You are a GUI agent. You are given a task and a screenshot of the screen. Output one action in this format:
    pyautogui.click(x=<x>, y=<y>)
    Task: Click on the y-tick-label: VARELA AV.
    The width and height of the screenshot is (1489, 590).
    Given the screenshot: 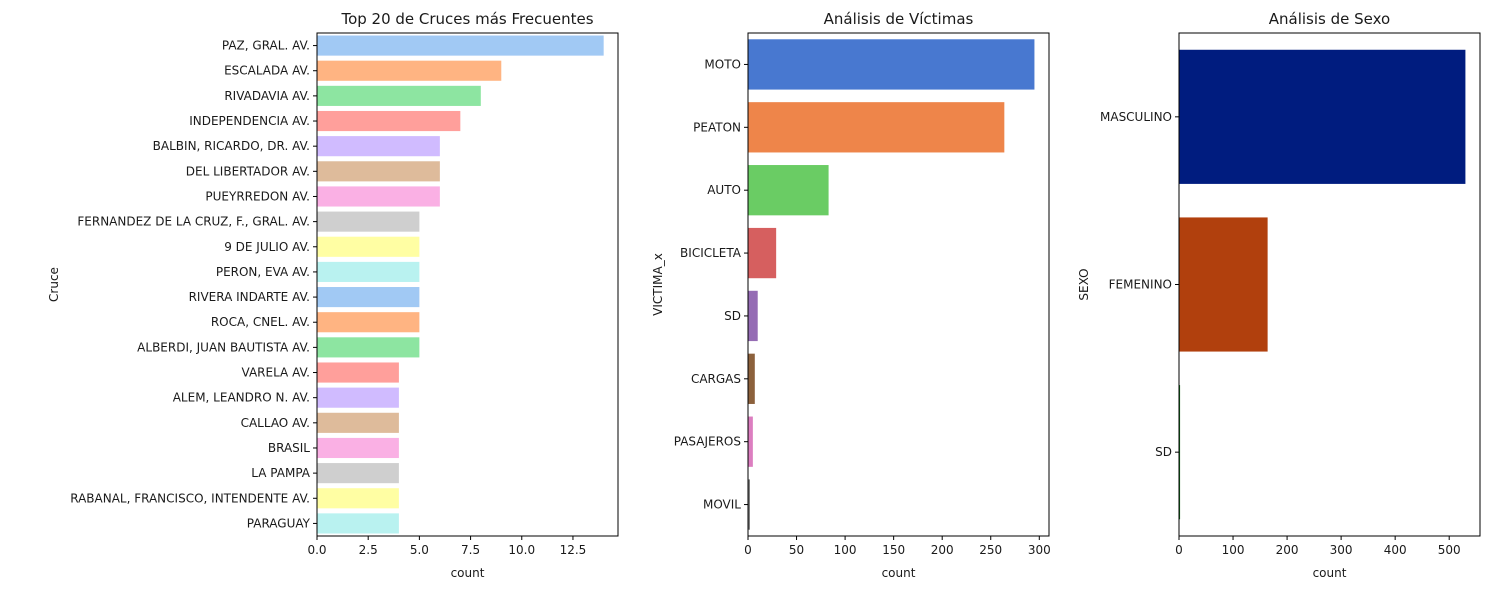 What is the action you would take?
    pyautogui.click(x=276, y=373)
    